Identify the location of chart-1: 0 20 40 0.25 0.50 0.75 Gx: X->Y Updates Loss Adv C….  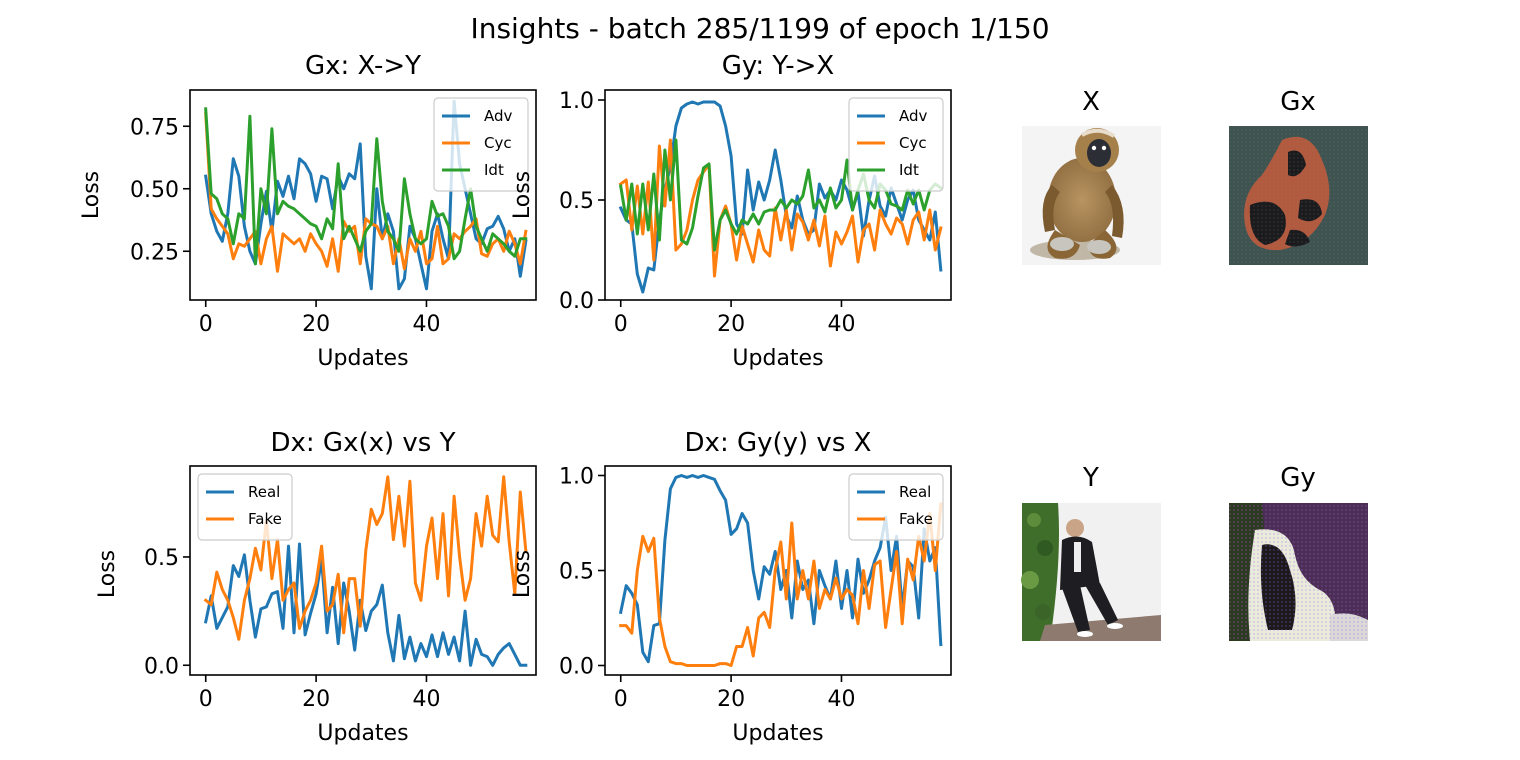
(308, 211).